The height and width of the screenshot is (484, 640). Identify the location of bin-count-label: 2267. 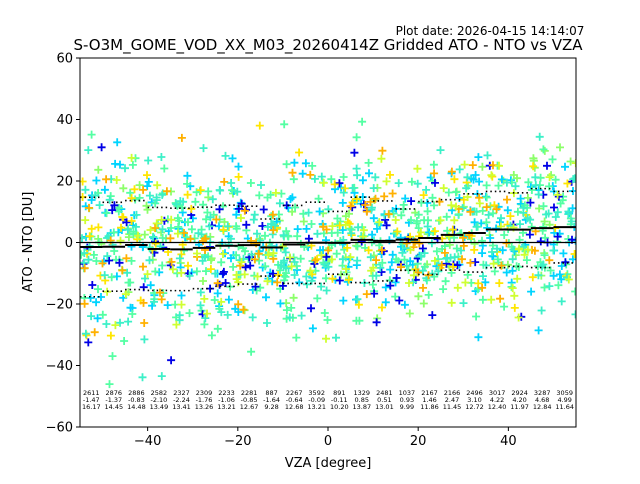
(294, 393).